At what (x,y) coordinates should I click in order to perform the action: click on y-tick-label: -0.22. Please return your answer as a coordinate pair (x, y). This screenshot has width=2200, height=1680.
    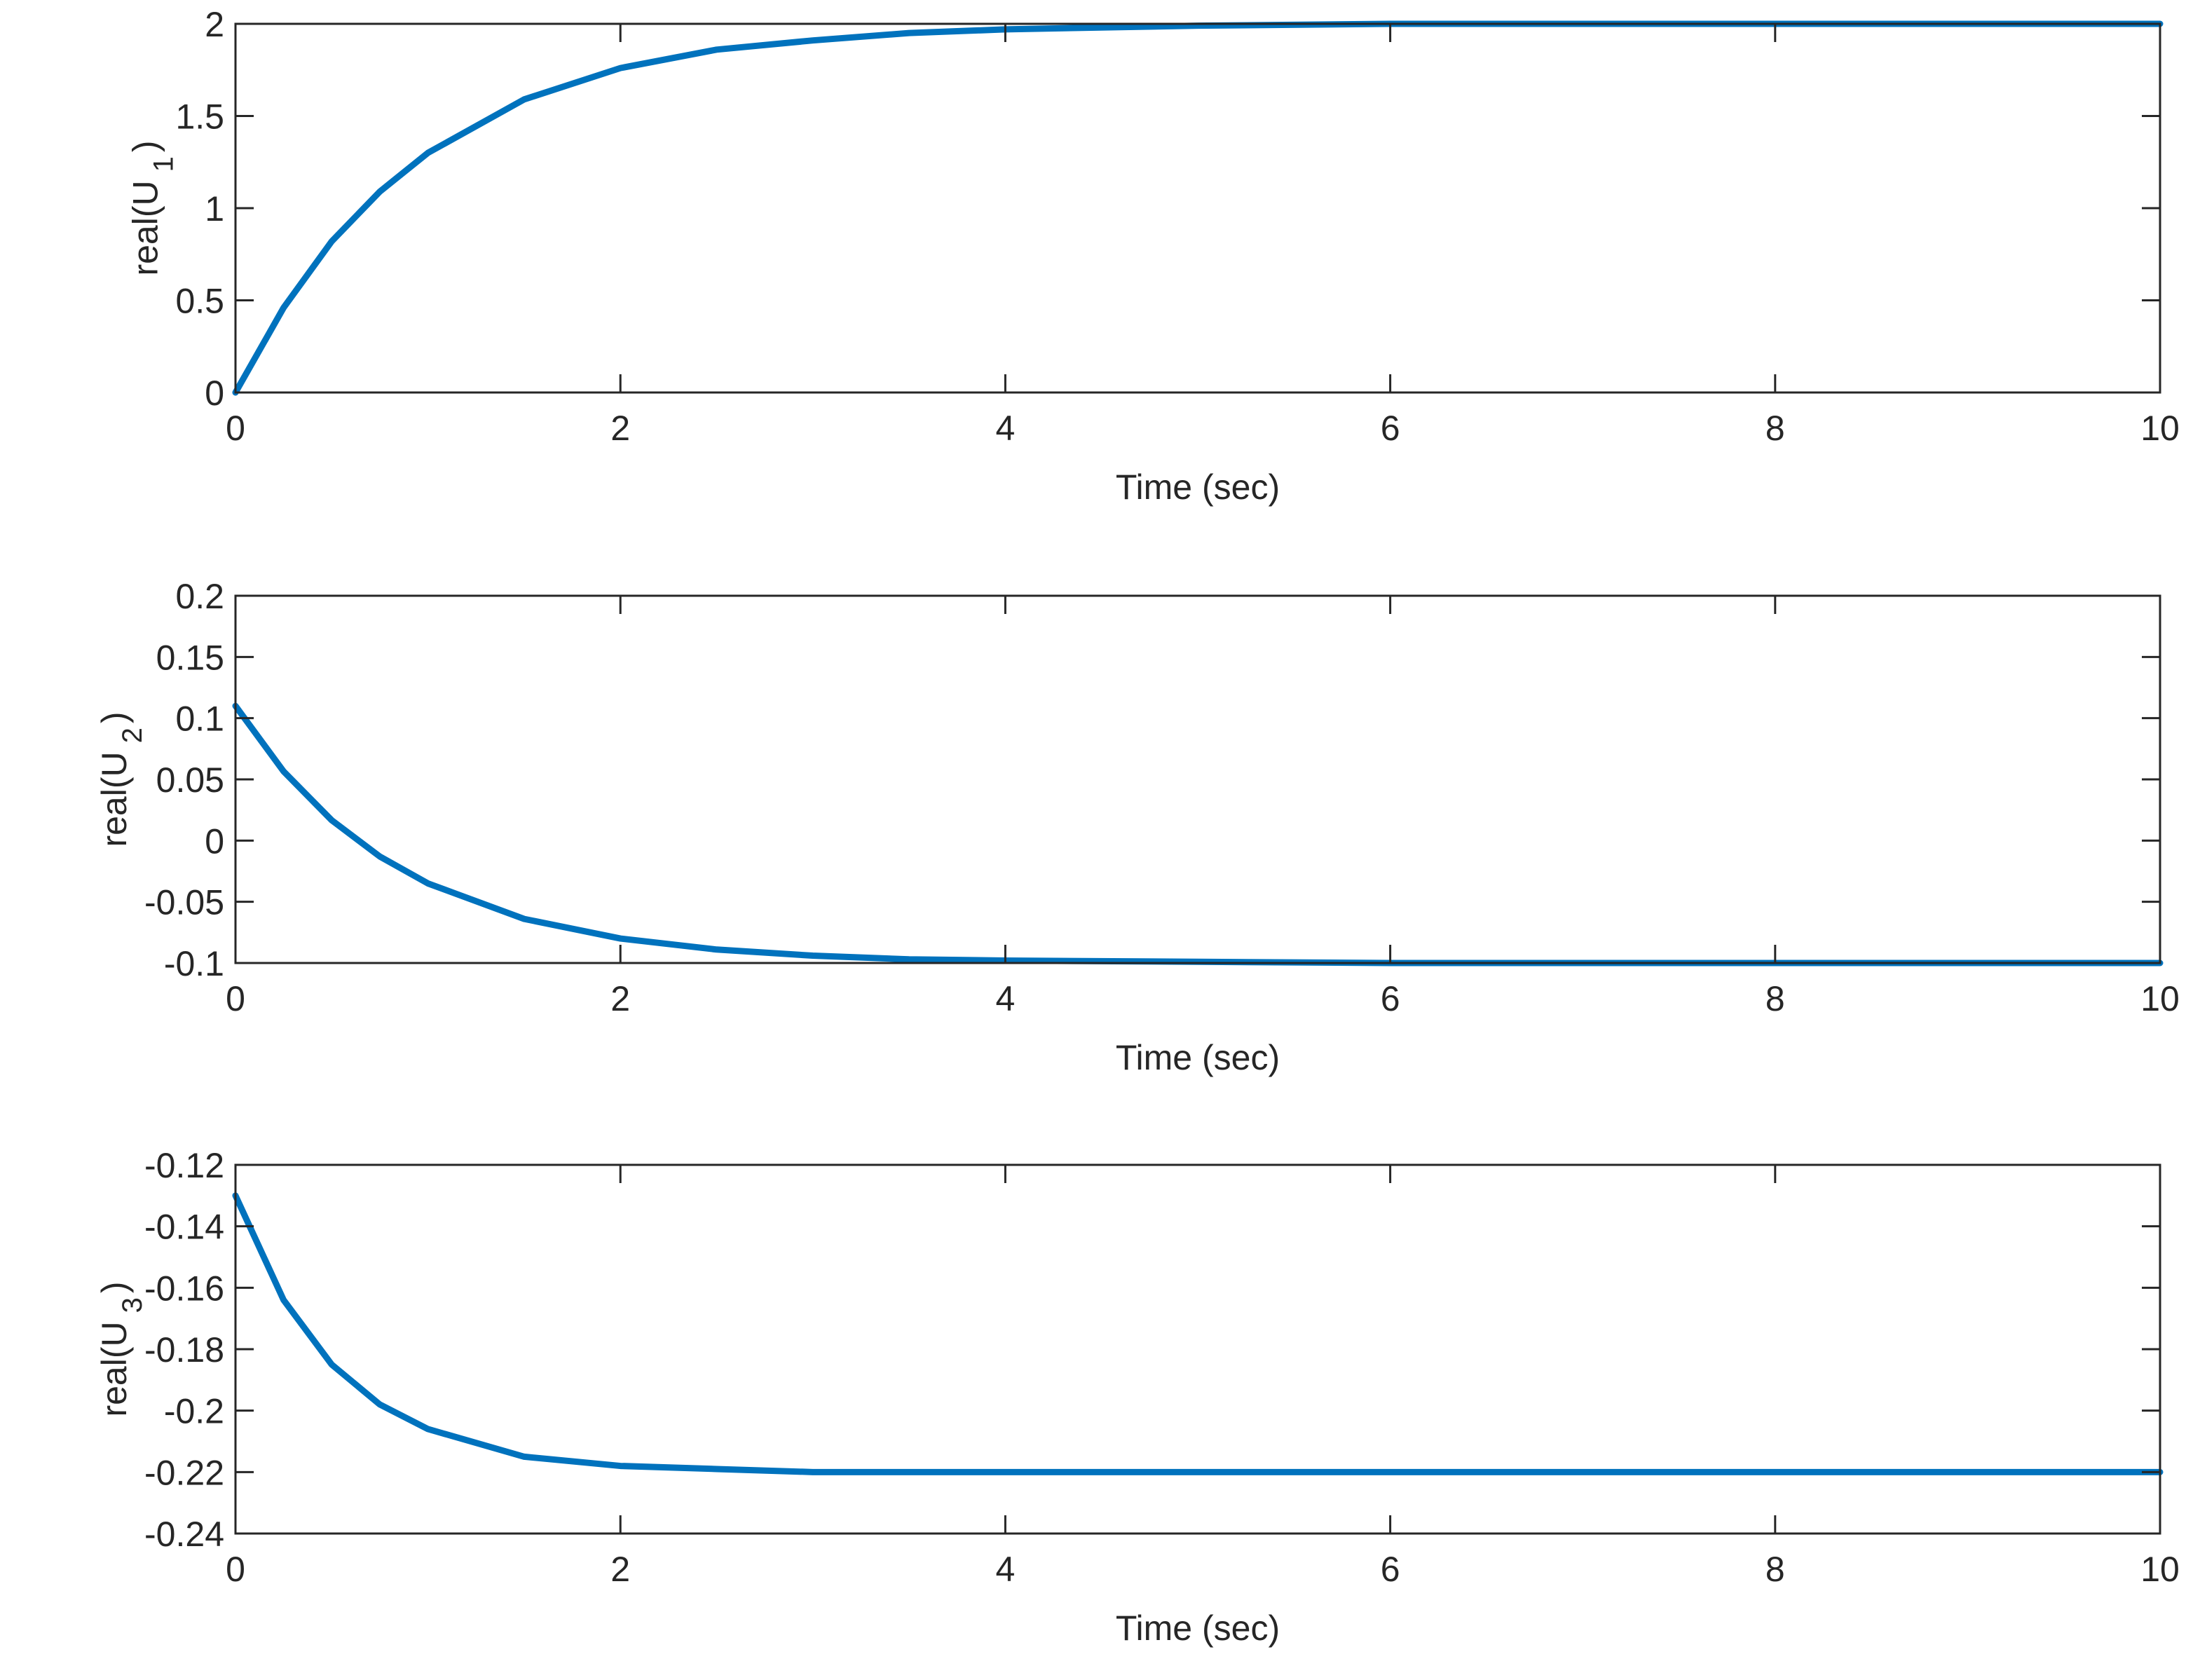
    Looking at the image, I should click on (184, 1472).